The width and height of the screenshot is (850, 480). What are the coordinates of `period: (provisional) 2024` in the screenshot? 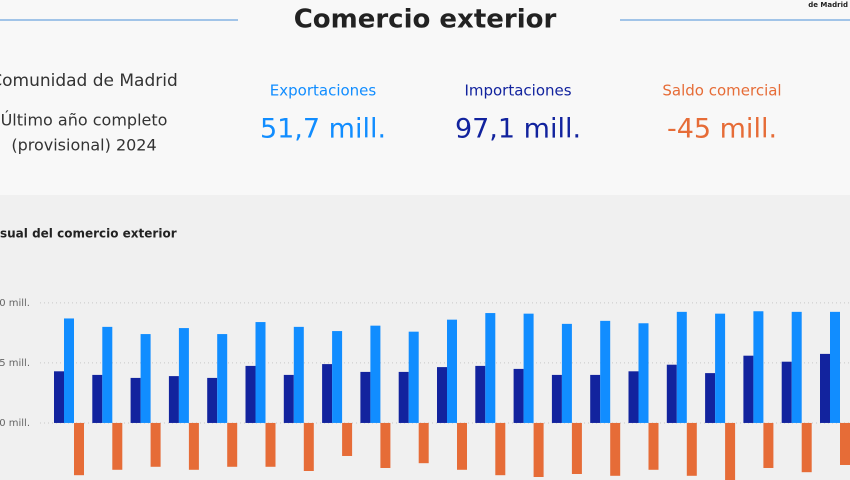 It's located at (83, 145).